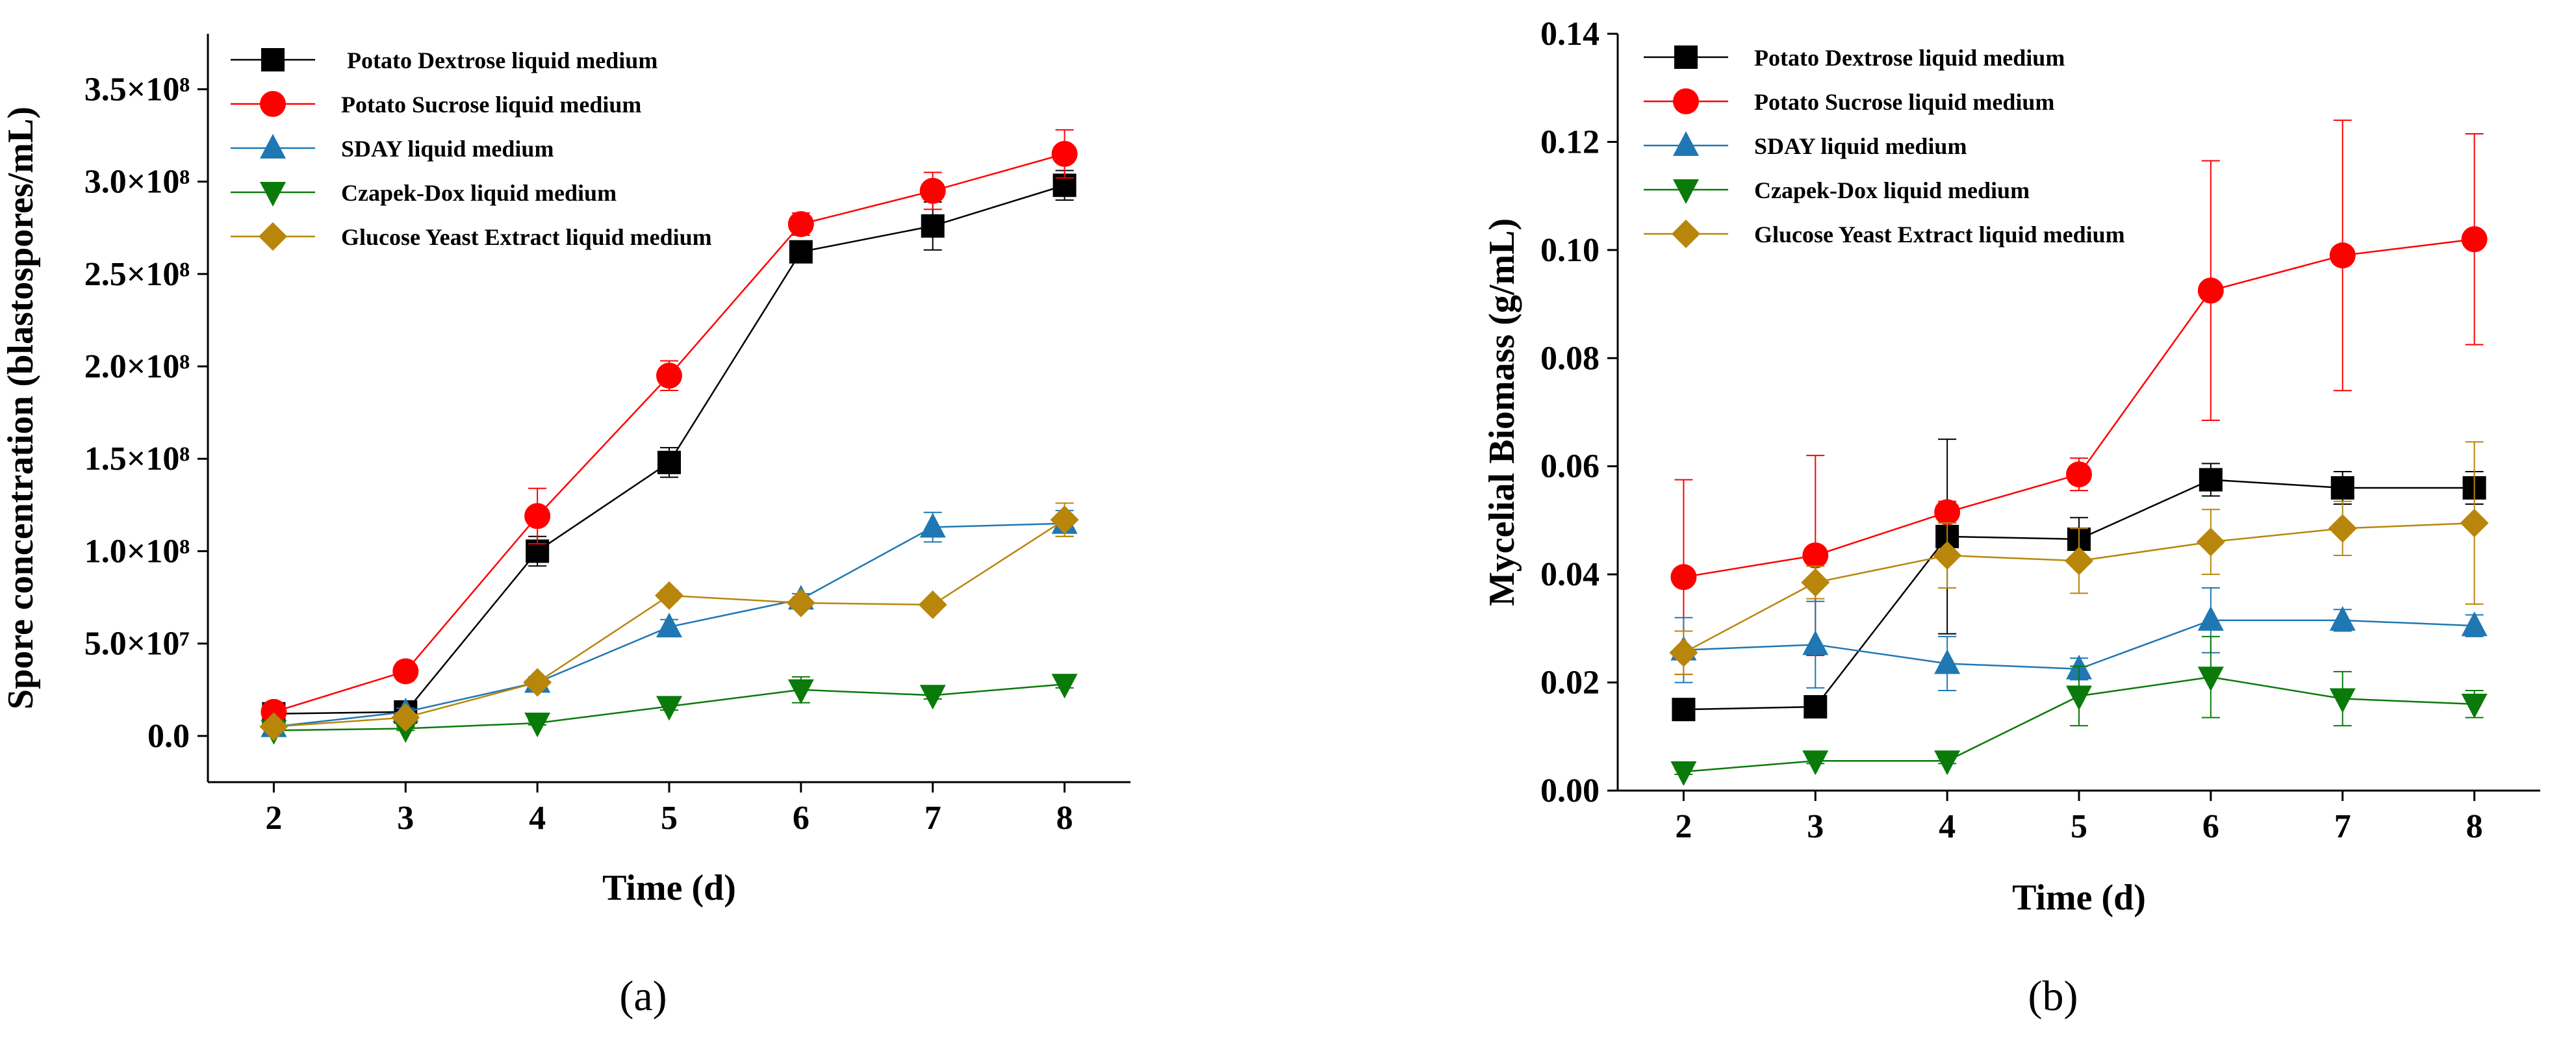 This screenshot has width=2576, height=1042. Describe the element at coordinates (137, 274) in the screenshot. I see `y-tick-label: 2.5×10⁸` at that location.